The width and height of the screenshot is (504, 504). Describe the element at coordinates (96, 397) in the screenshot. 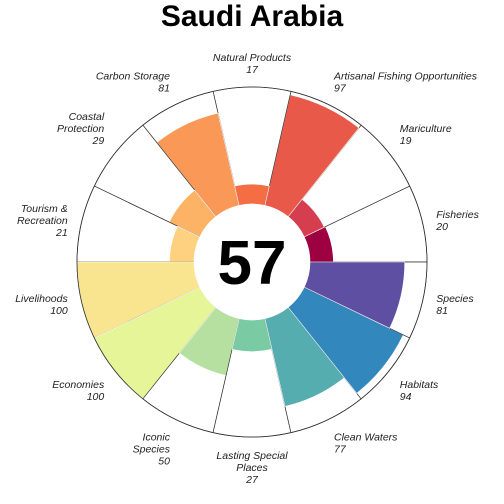

I see `petal-score-economies: 100` at that location.